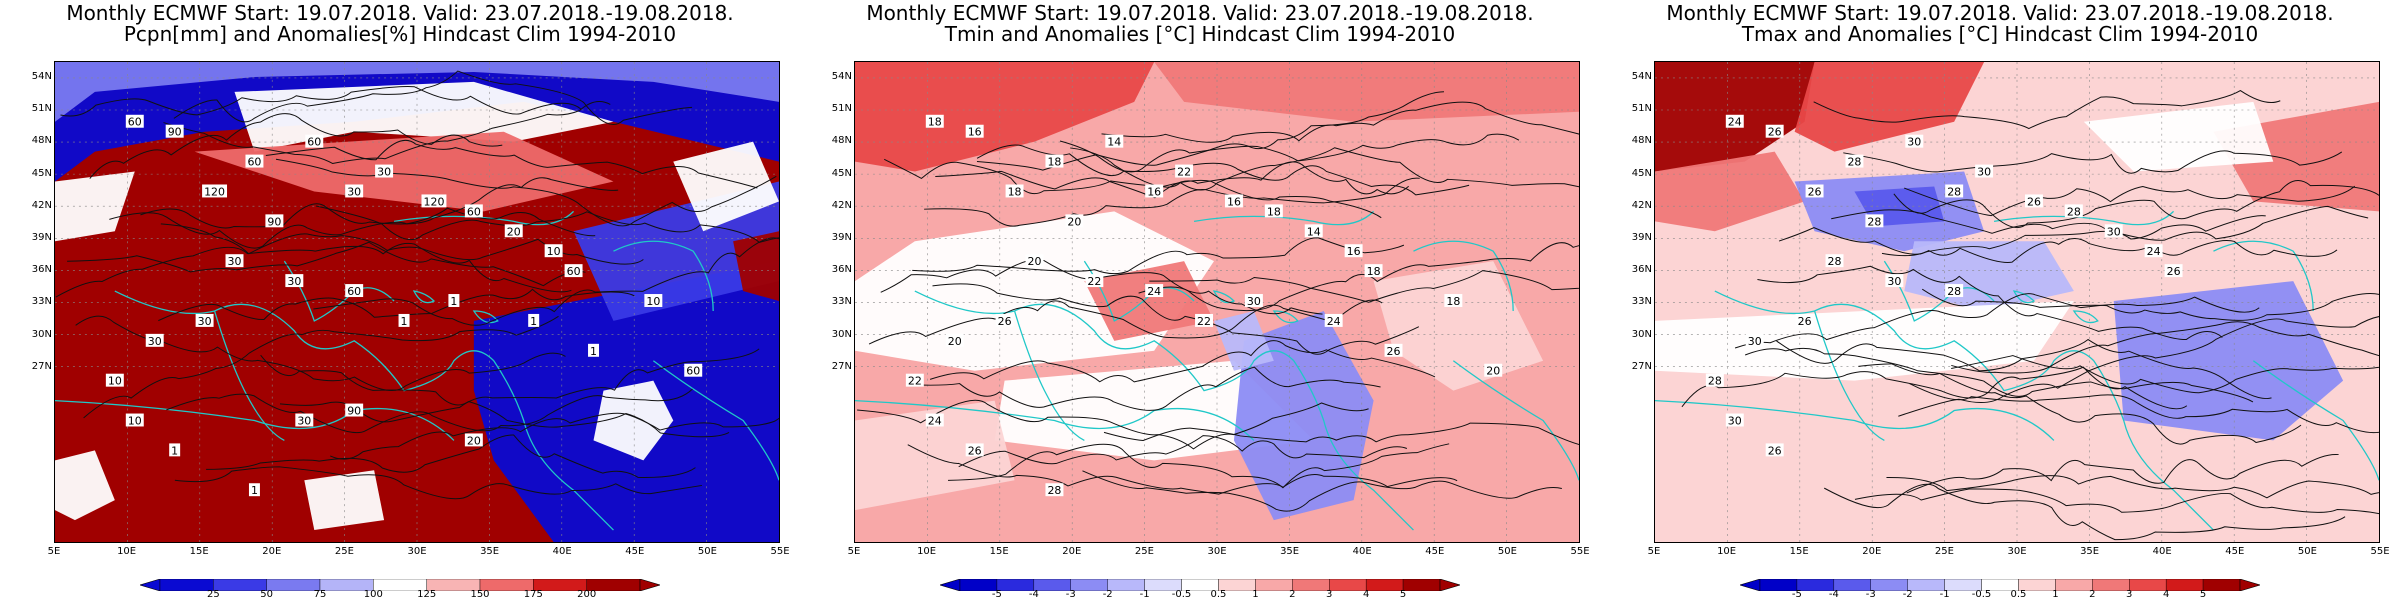  I want to click on contour-label: 90, so click(354, 410).